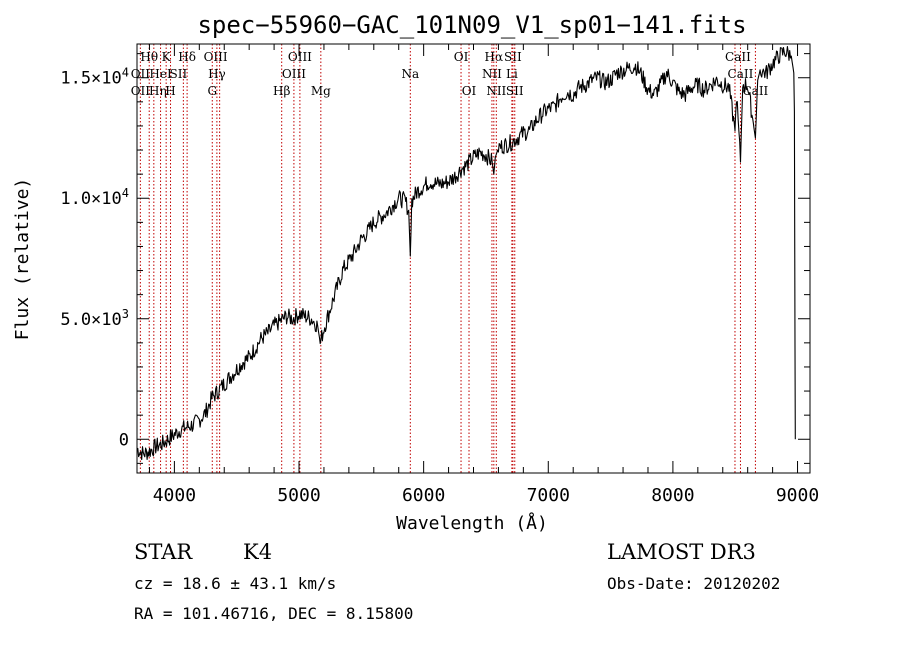 This screenshot has width=900, height=649. I want to click on marker-label: H, so click(170, 91).